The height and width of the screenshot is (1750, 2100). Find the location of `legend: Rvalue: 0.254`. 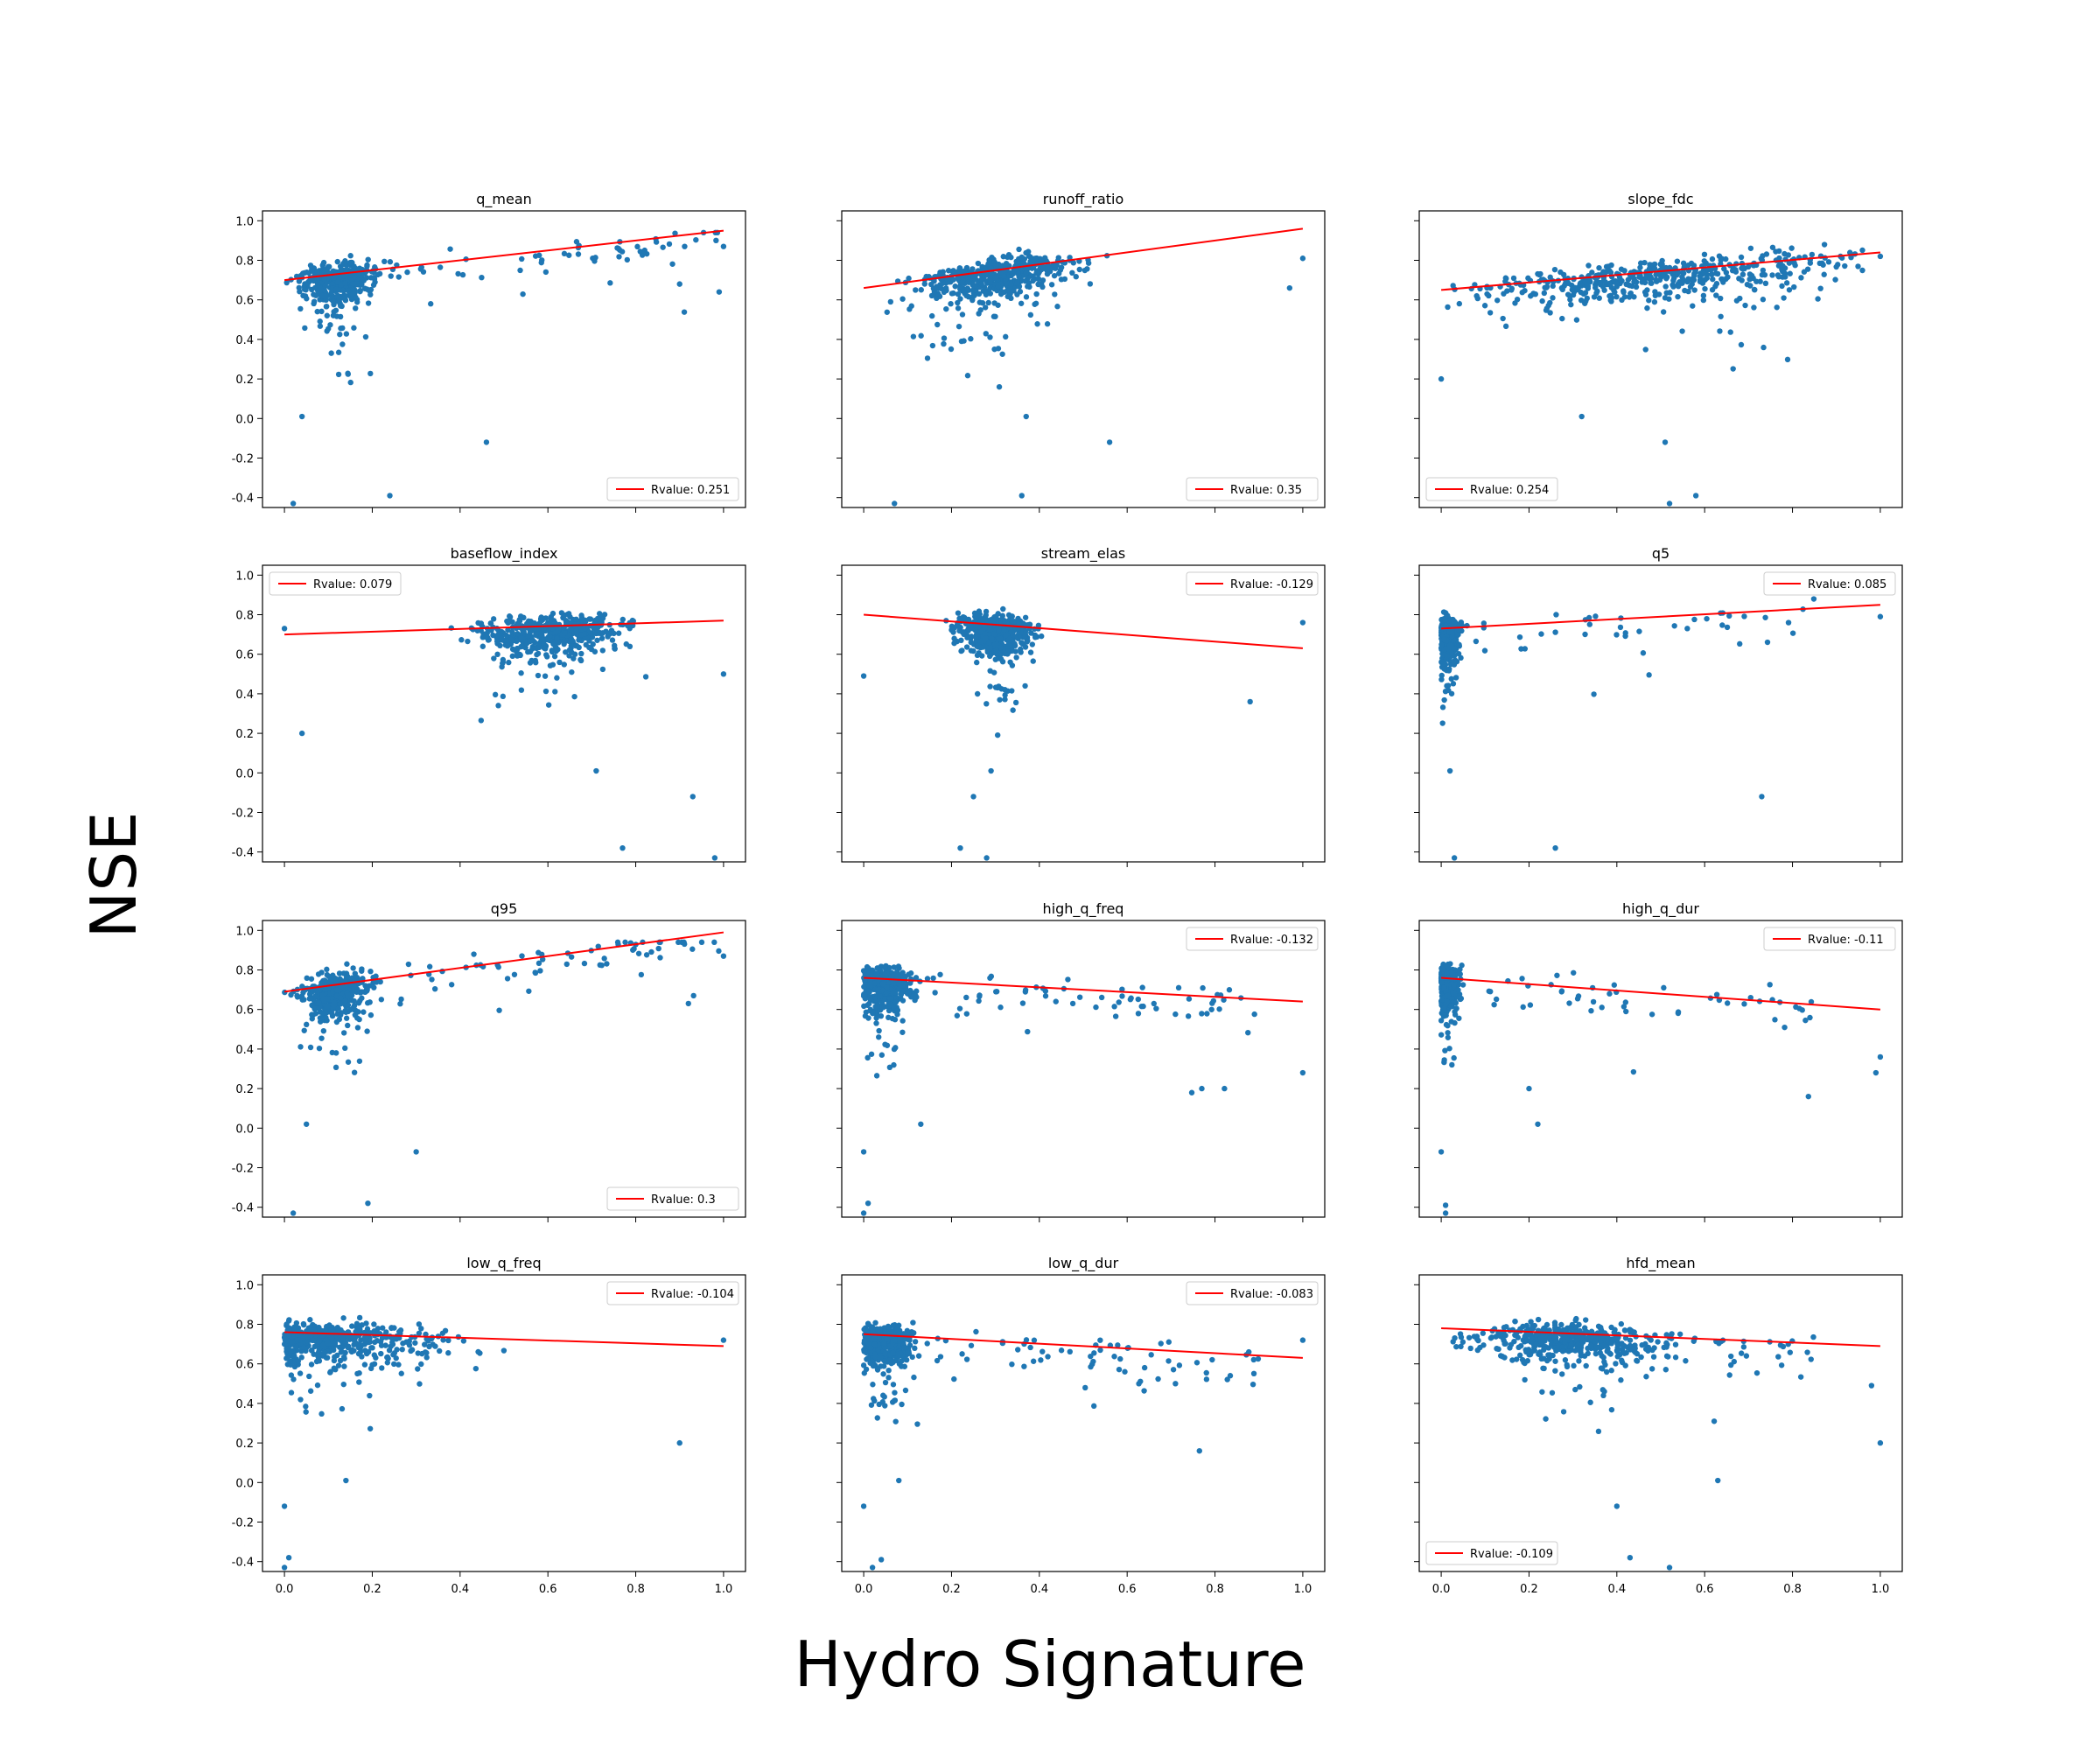

legend: Rvalue: 0.254 is located at coordinates (1491, 489).